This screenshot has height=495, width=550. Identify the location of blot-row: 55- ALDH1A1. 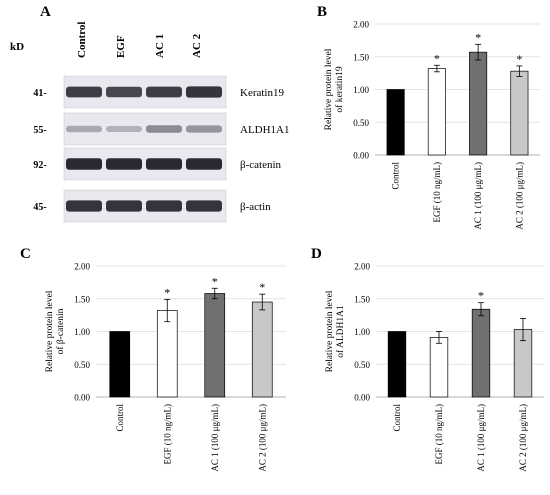
(161, 129).